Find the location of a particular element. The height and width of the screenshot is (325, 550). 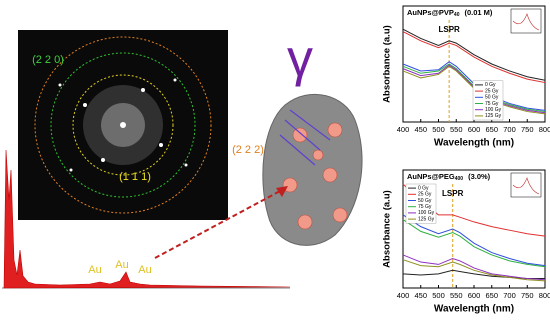

fft-label: (2 2 2) is located at coordinates (248, 150).